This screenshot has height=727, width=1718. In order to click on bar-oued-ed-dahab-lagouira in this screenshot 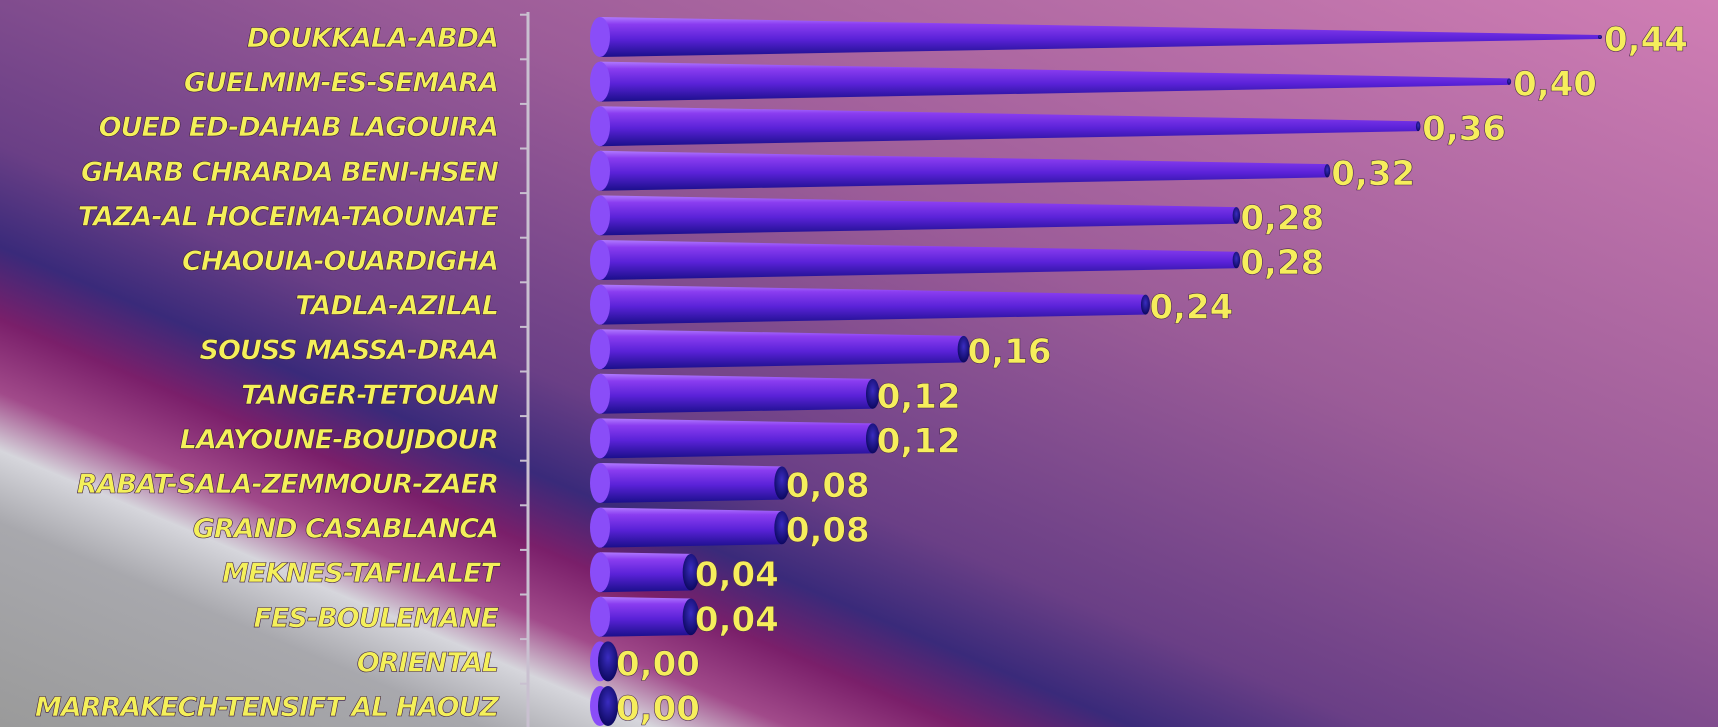, I will do `click(1005, 126)`.